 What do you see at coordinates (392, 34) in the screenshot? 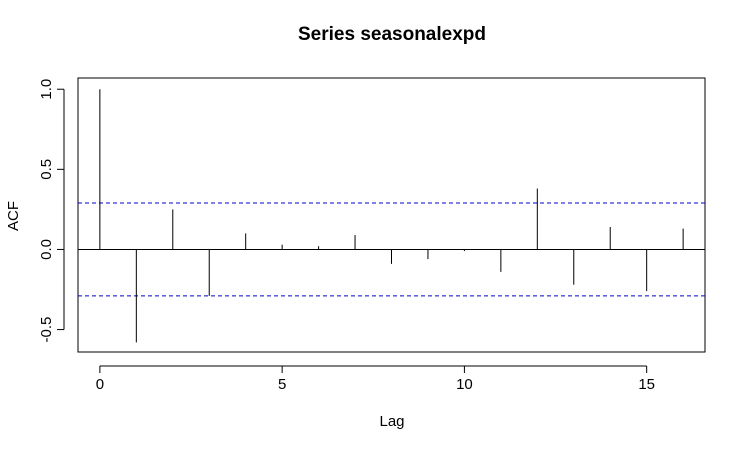
I see `chart-title: Series seasonalexpd` at bounding box center [392, 34].